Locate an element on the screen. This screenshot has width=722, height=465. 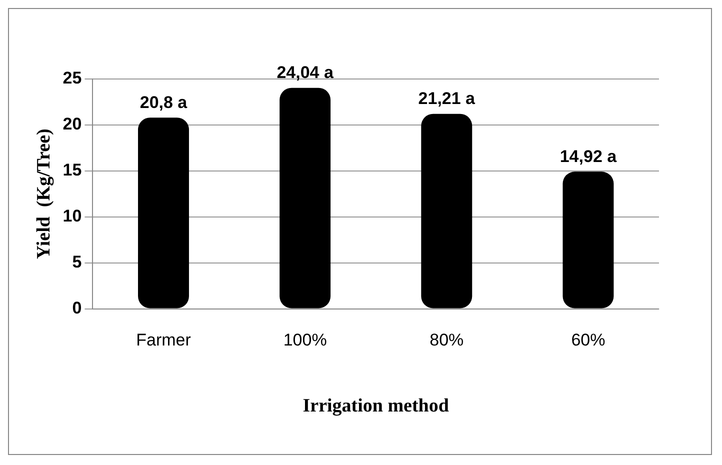
x-tick-label: 80% is located at coordinates (447, 340).